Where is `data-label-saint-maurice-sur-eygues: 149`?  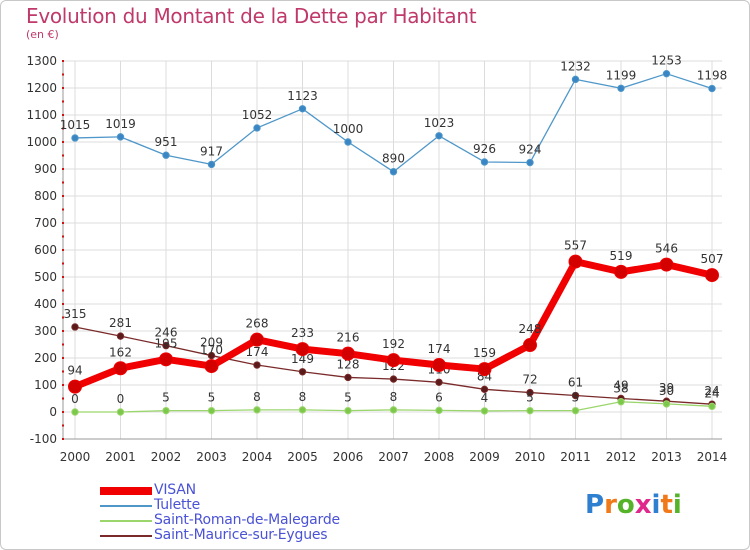
data-label-saint-maurice-sur-eygues: 149 is located at coordinates (302, 359).